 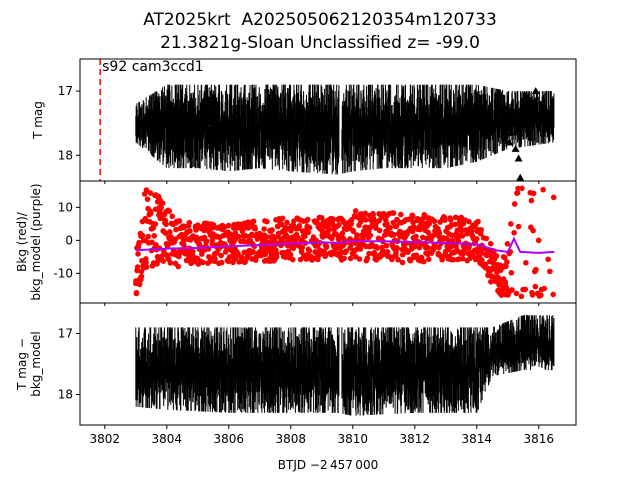 I want to click on y-tick-label: 17, so click(x=65, y=334).